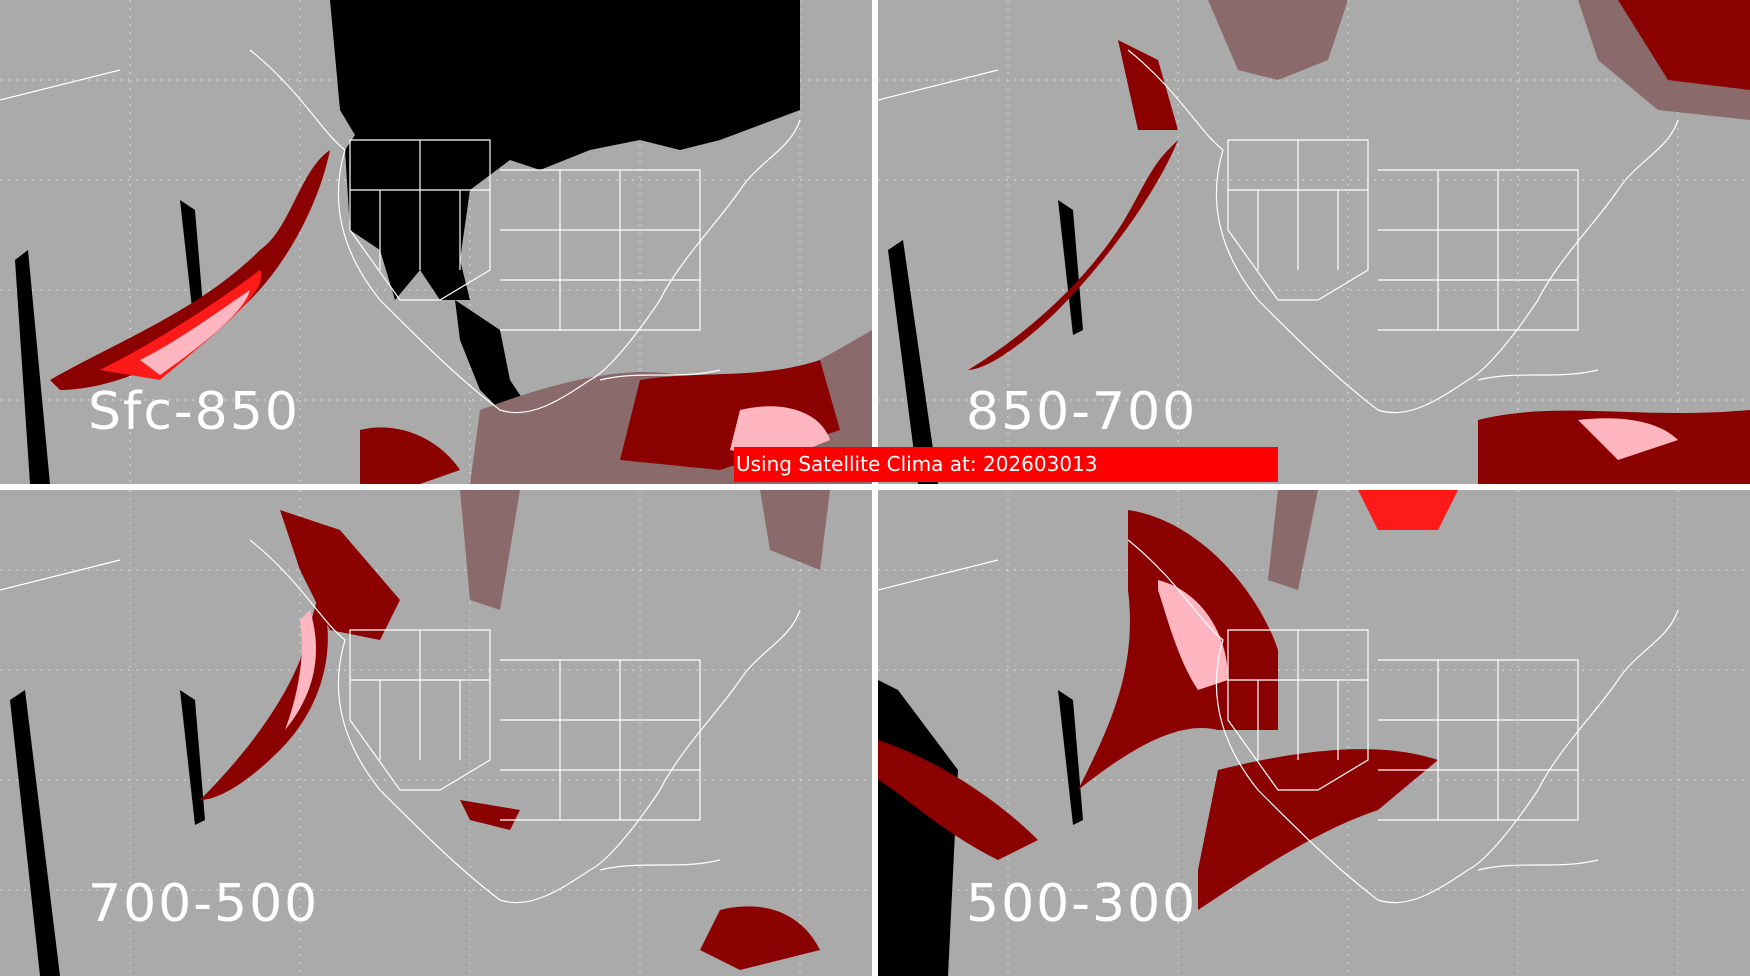  Describe the element at coordinates (795, 530) in the screenshot. I see `moisture-region-low-ne` at that location.